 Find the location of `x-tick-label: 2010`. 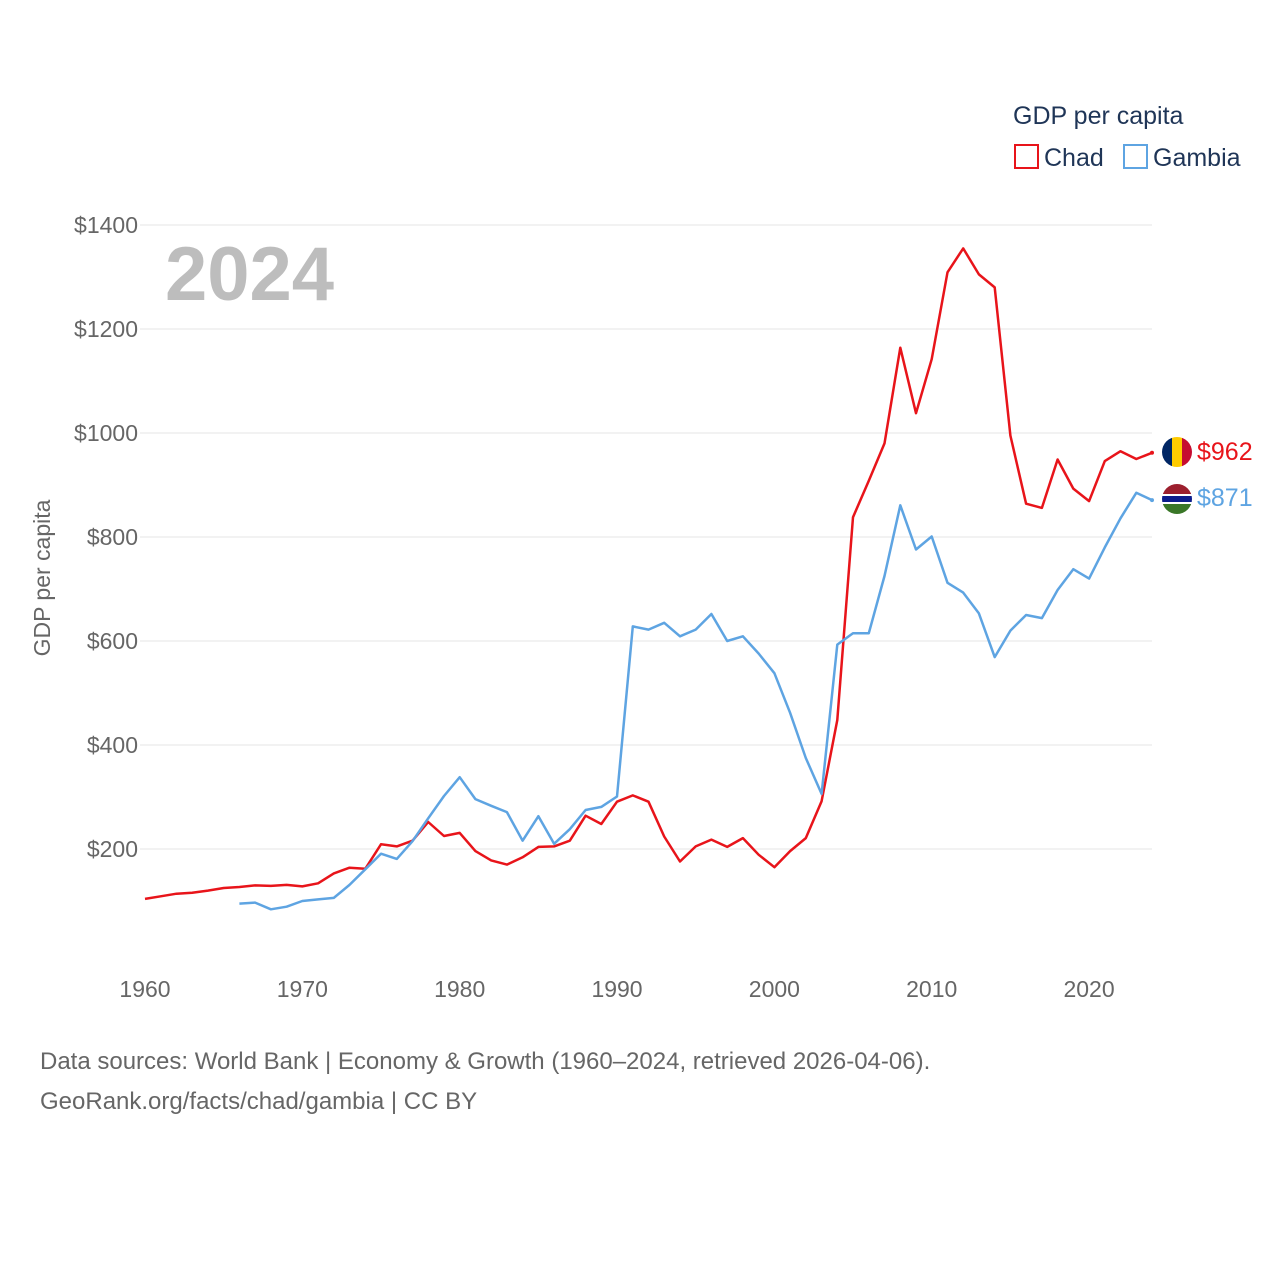

x-tick-label: 2010 is located at coordinates (931, 989).